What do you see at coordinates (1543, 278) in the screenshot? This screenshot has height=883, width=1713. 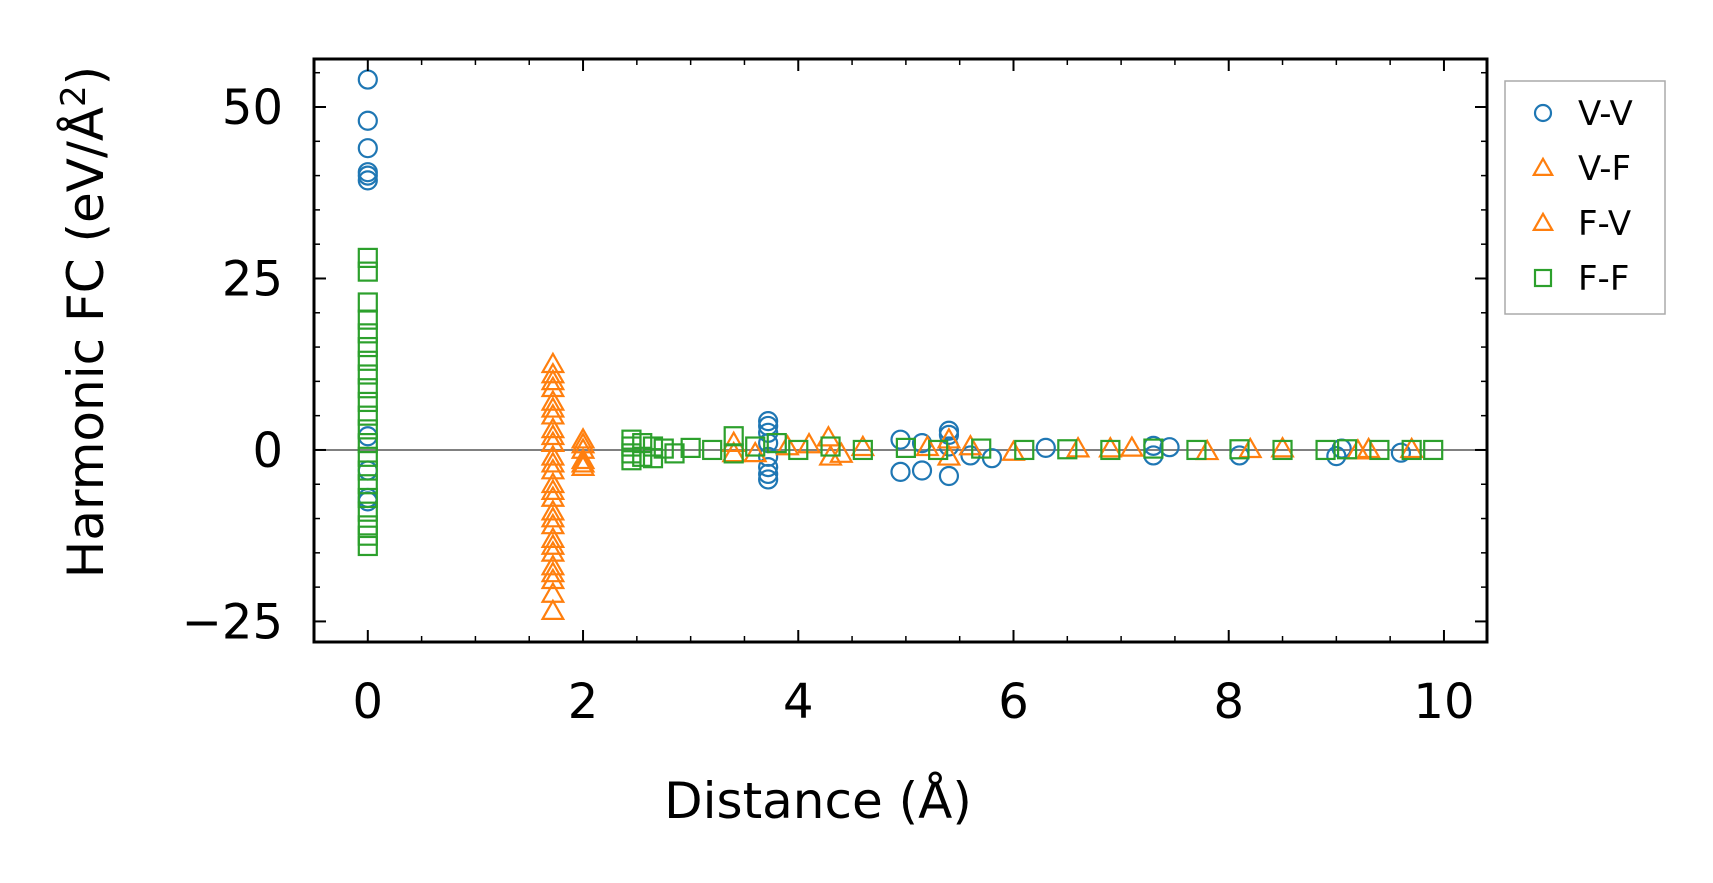 I see `legend-marker-f-f` at bounding box center [1543, 278].